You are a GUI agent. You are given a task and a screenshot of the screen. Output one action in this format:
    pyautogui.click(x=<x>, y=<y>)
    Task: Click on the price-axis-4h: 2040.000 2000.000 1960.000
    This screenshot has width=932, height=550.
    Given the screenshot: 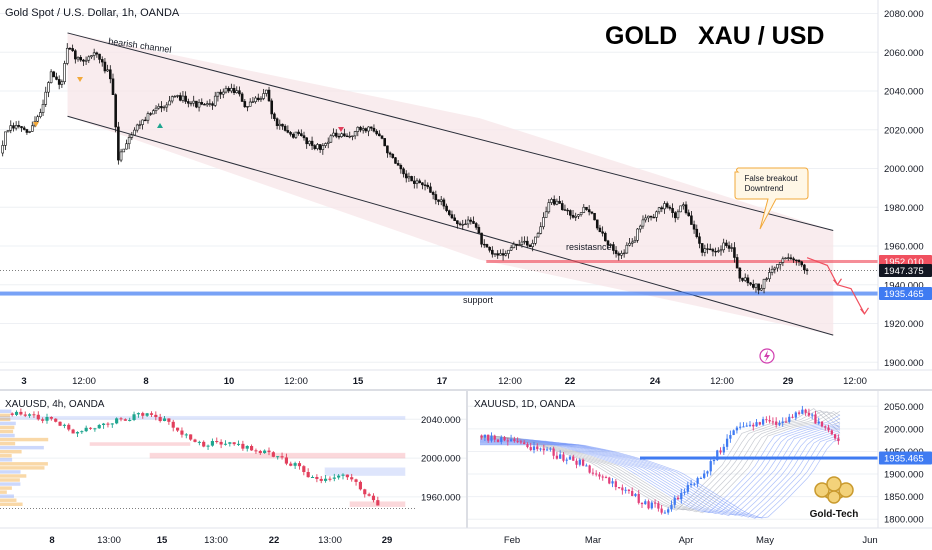 What is the action you would take?
    pyautogui.click(x=441, y=459)
    